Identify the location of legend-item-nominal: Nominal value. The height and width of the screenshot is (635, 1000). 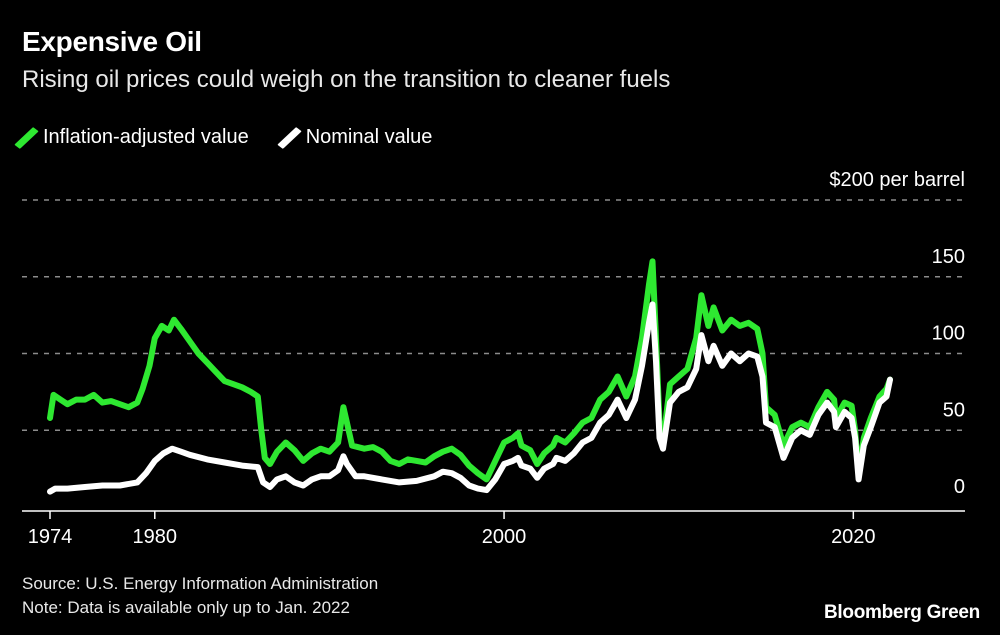
(354, 137).